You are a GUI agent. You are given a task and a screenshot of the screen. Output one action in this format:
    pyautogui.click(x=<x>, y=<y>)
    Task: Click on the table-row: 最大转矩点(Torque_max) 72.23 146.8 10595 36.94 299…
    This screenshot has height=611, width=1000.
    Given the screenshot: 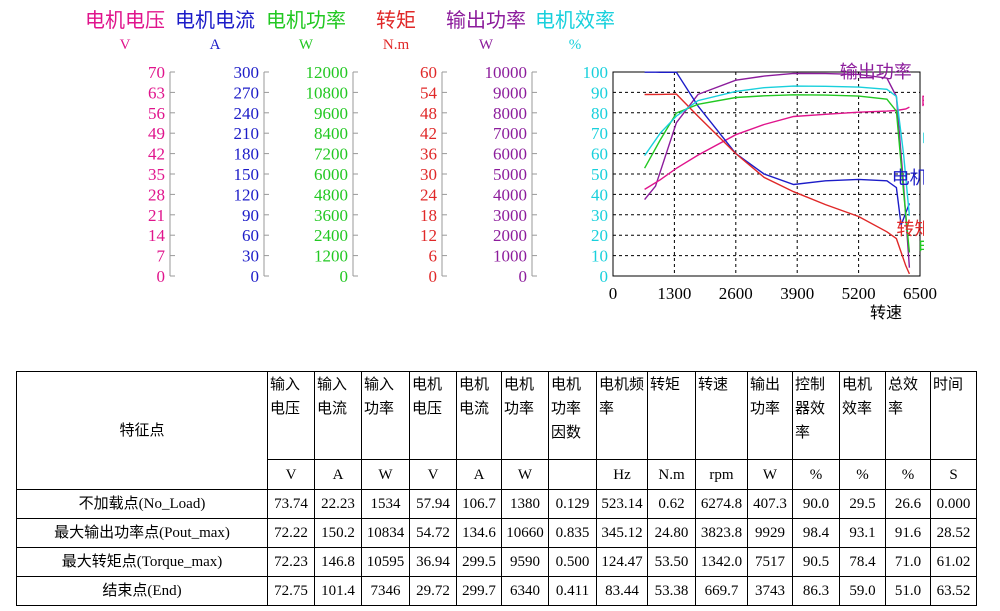 What is the action you would take?
    pyautogui.click(x=496, y=562)
    